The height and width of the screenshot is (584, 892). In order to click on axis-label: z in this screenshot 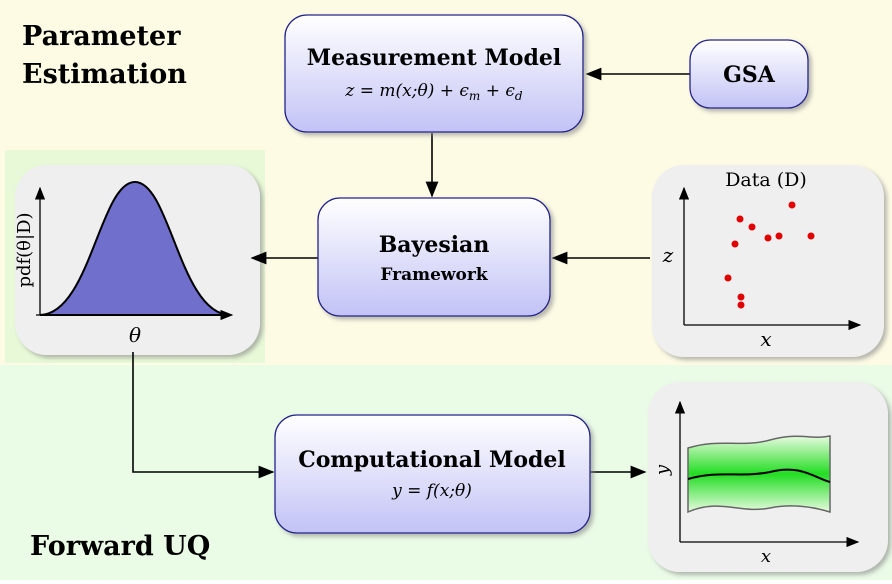, I will do `click(668, 255)`.